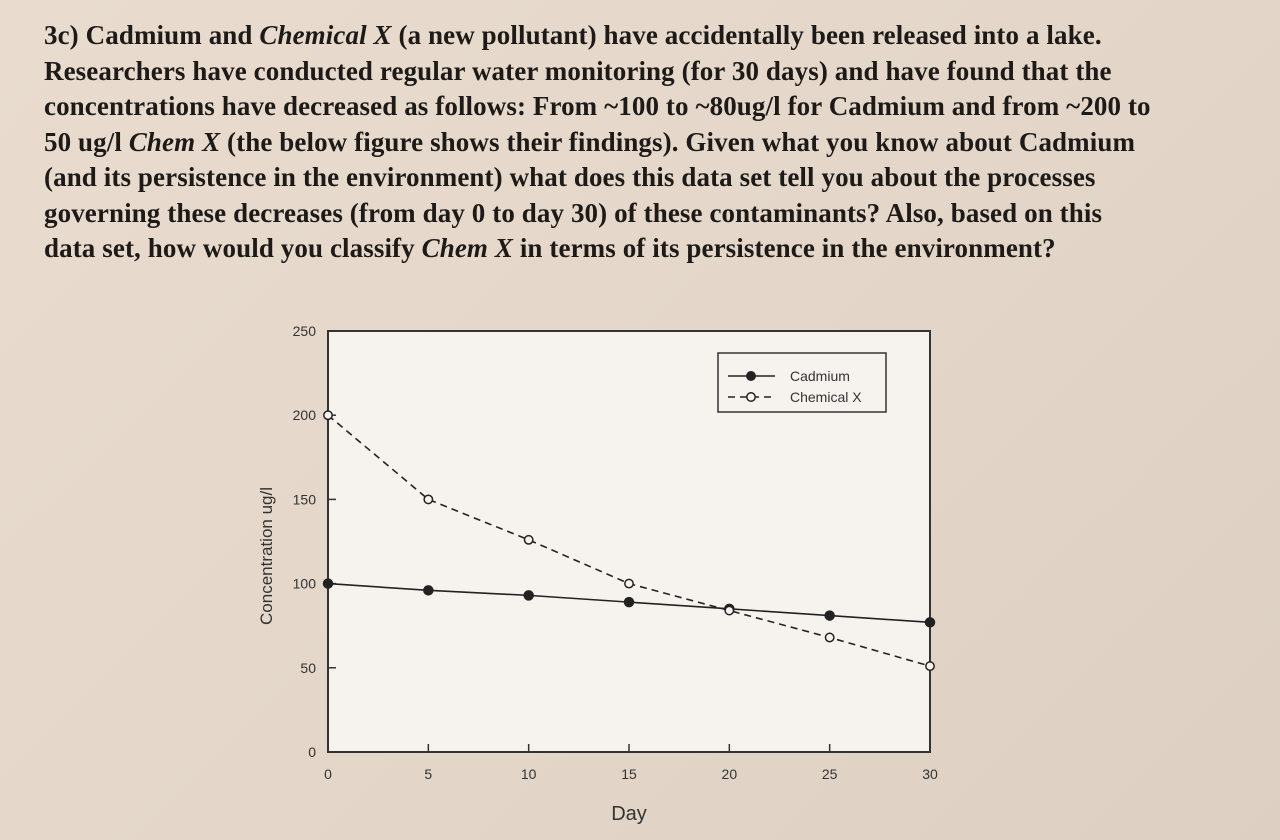 Image resolution: width=1280 pixels, height=840 pixels. What do you see at coordinates (328, 774) in the screenshot?
I see `x-tick-label: 0` at bounding box center [328, 774].